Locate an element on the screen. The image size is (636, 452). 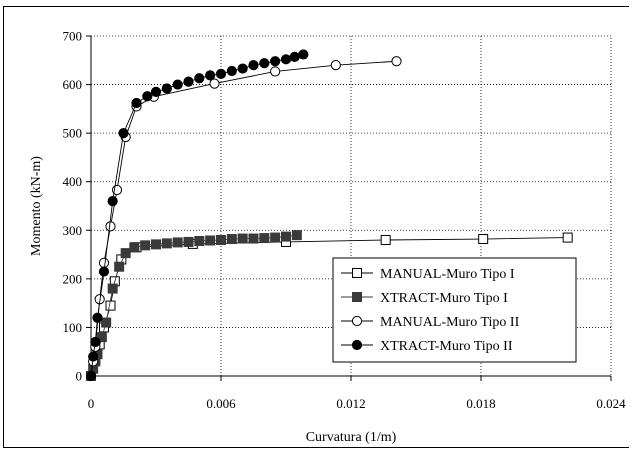
x-axis-label: Curvatura (1/m) is located at coordinates (351, 437).